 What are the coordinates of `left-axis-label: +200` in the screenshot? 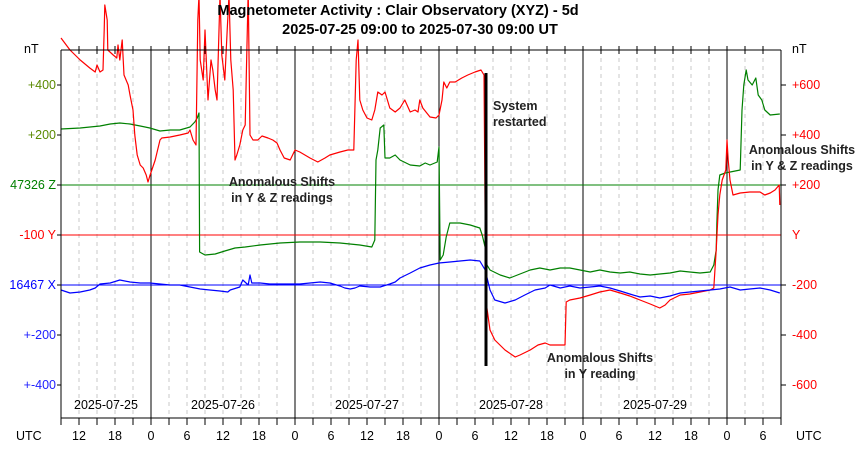 It's located at (42, 135).